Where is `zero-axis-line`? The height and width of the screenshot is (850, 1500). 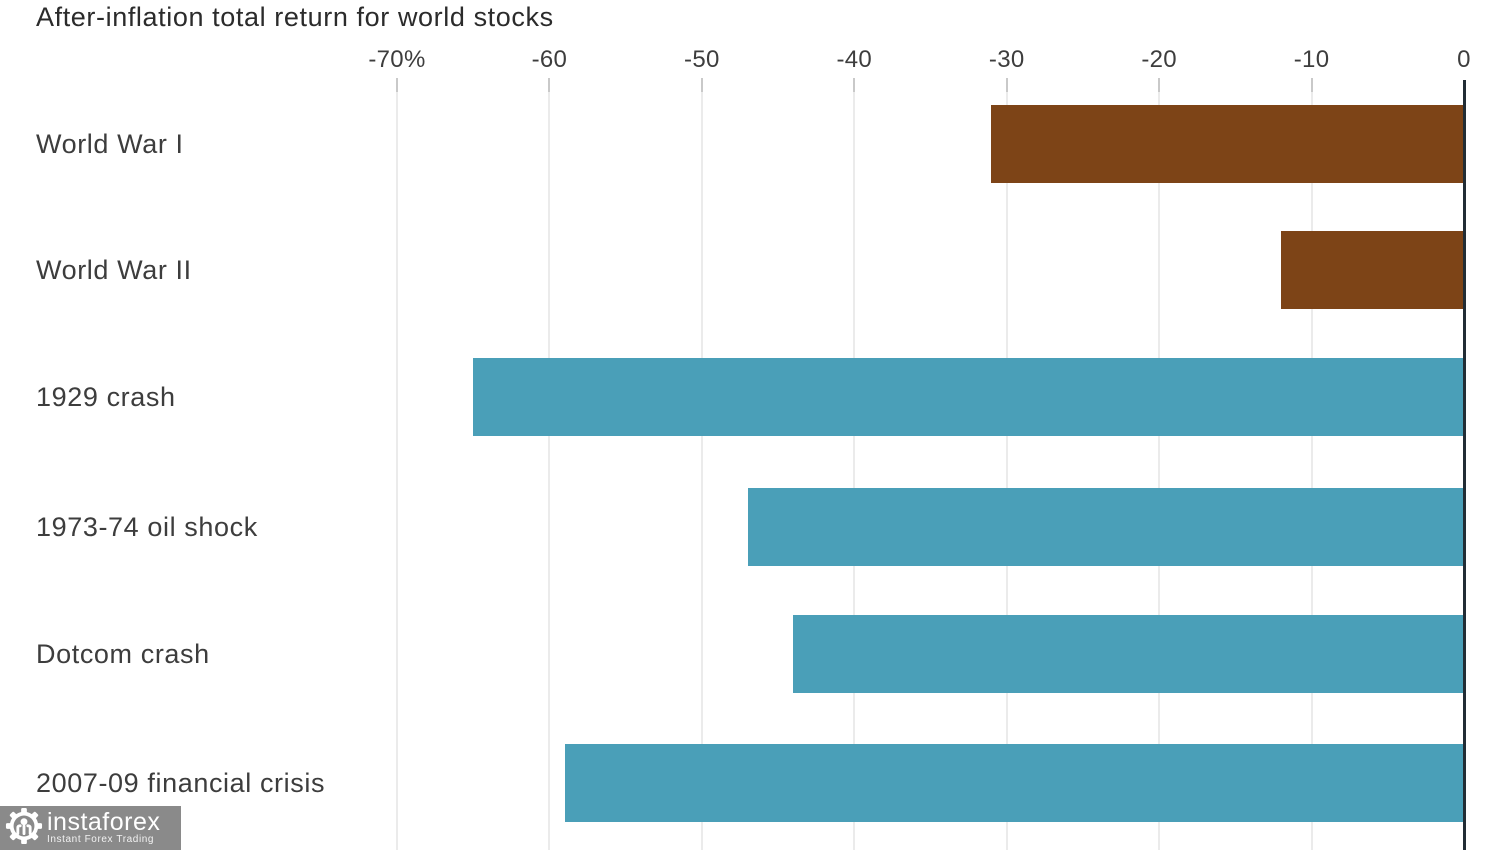
zero-axis-line is located at coordinates (1464, 465).